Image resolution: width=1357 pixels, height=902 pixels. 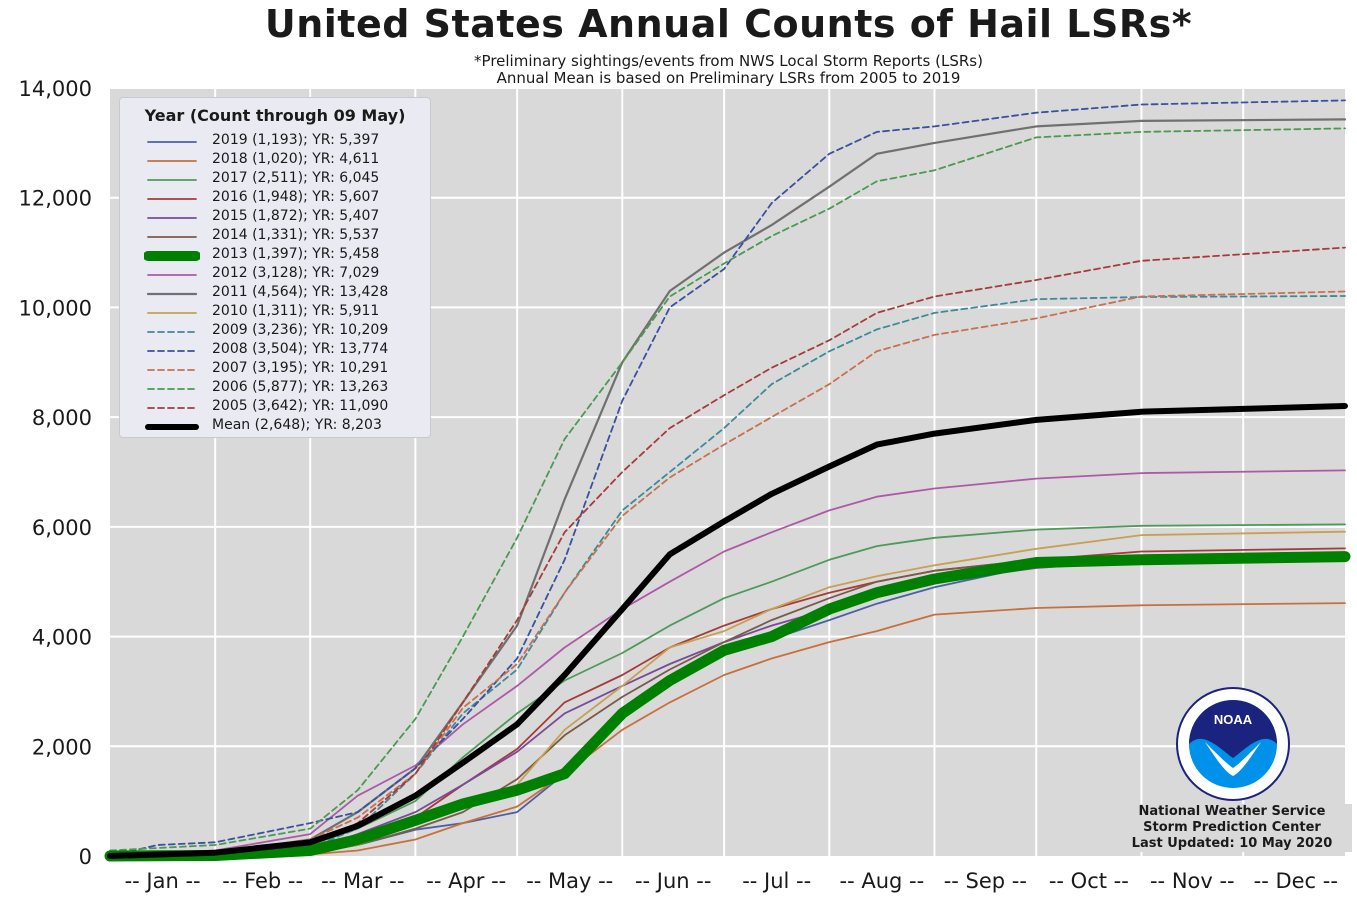 What do you see at coordinates (296, 216) in the screenshot?
I see `legend-label: 2015 (1,872); YR: 5,407` at bounding box center [296, 216].